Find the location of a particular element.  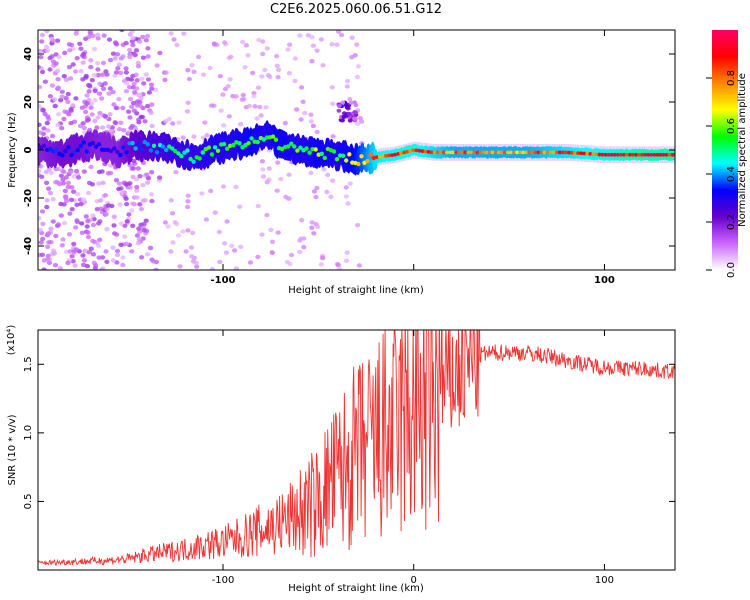

side-blob is located at coordinates (350, 120).